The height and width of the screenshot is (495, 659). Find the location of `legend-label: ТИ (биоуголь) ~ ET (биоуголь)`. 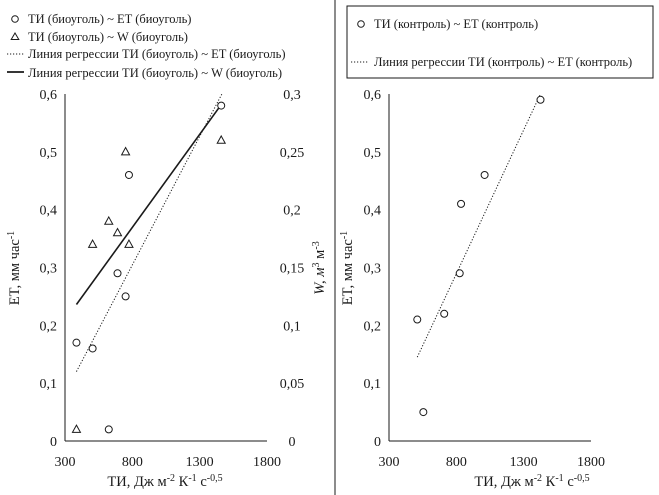

legend-label: ТИ (биоуголь) ~ ET (биоуголь) is located at coordinates (109, 19).